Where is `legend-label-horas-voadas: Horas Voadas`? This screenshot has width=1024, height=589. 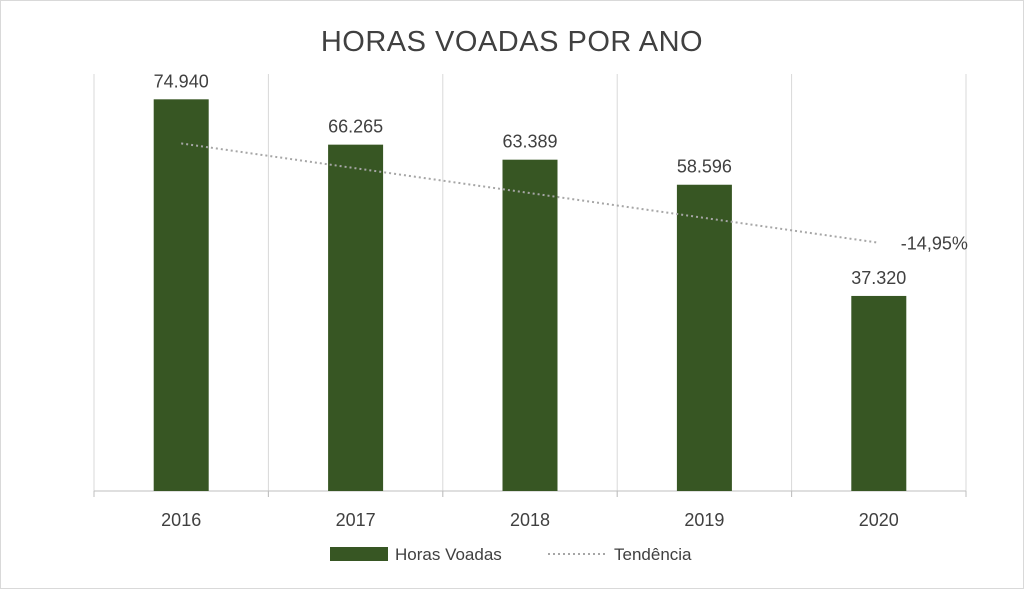 legend-label-horas-voadas: Horas Voadas is located at coordinates (448, 554).